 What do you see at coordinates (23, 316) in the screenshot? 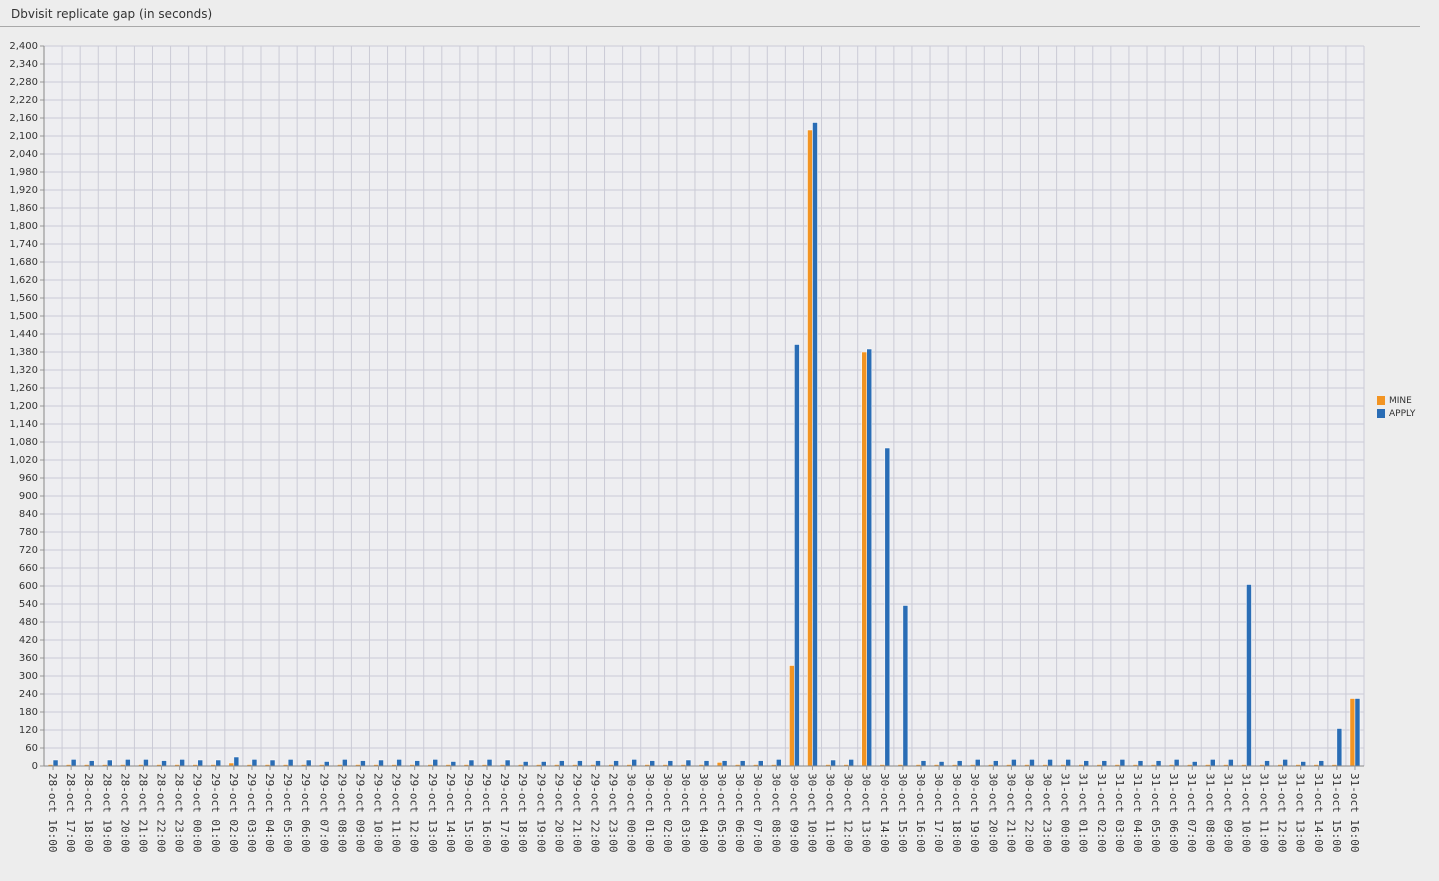
I see `y-tick-label: 1,500` at bounding box center [23, 316].